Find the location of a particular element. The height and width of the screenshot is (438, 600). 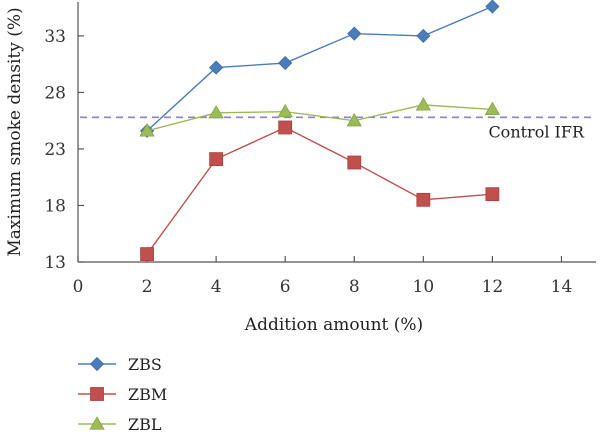

control-ifr-label: Control IFR is located at coordinates (536, 131).